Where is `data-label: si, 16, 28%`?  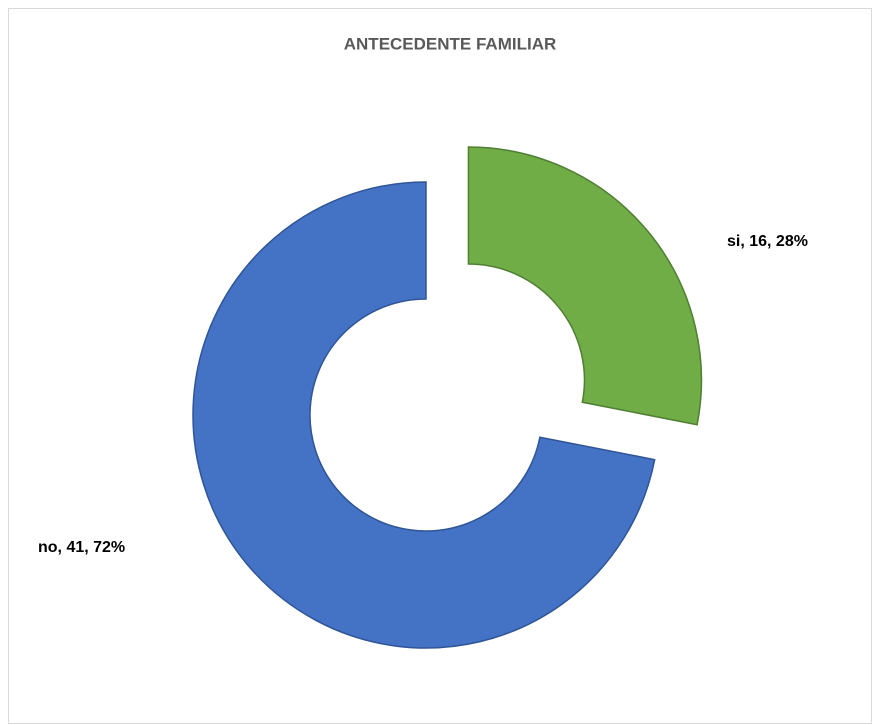
data-label: si, 16, 28% is located at coordinates (767, 241).